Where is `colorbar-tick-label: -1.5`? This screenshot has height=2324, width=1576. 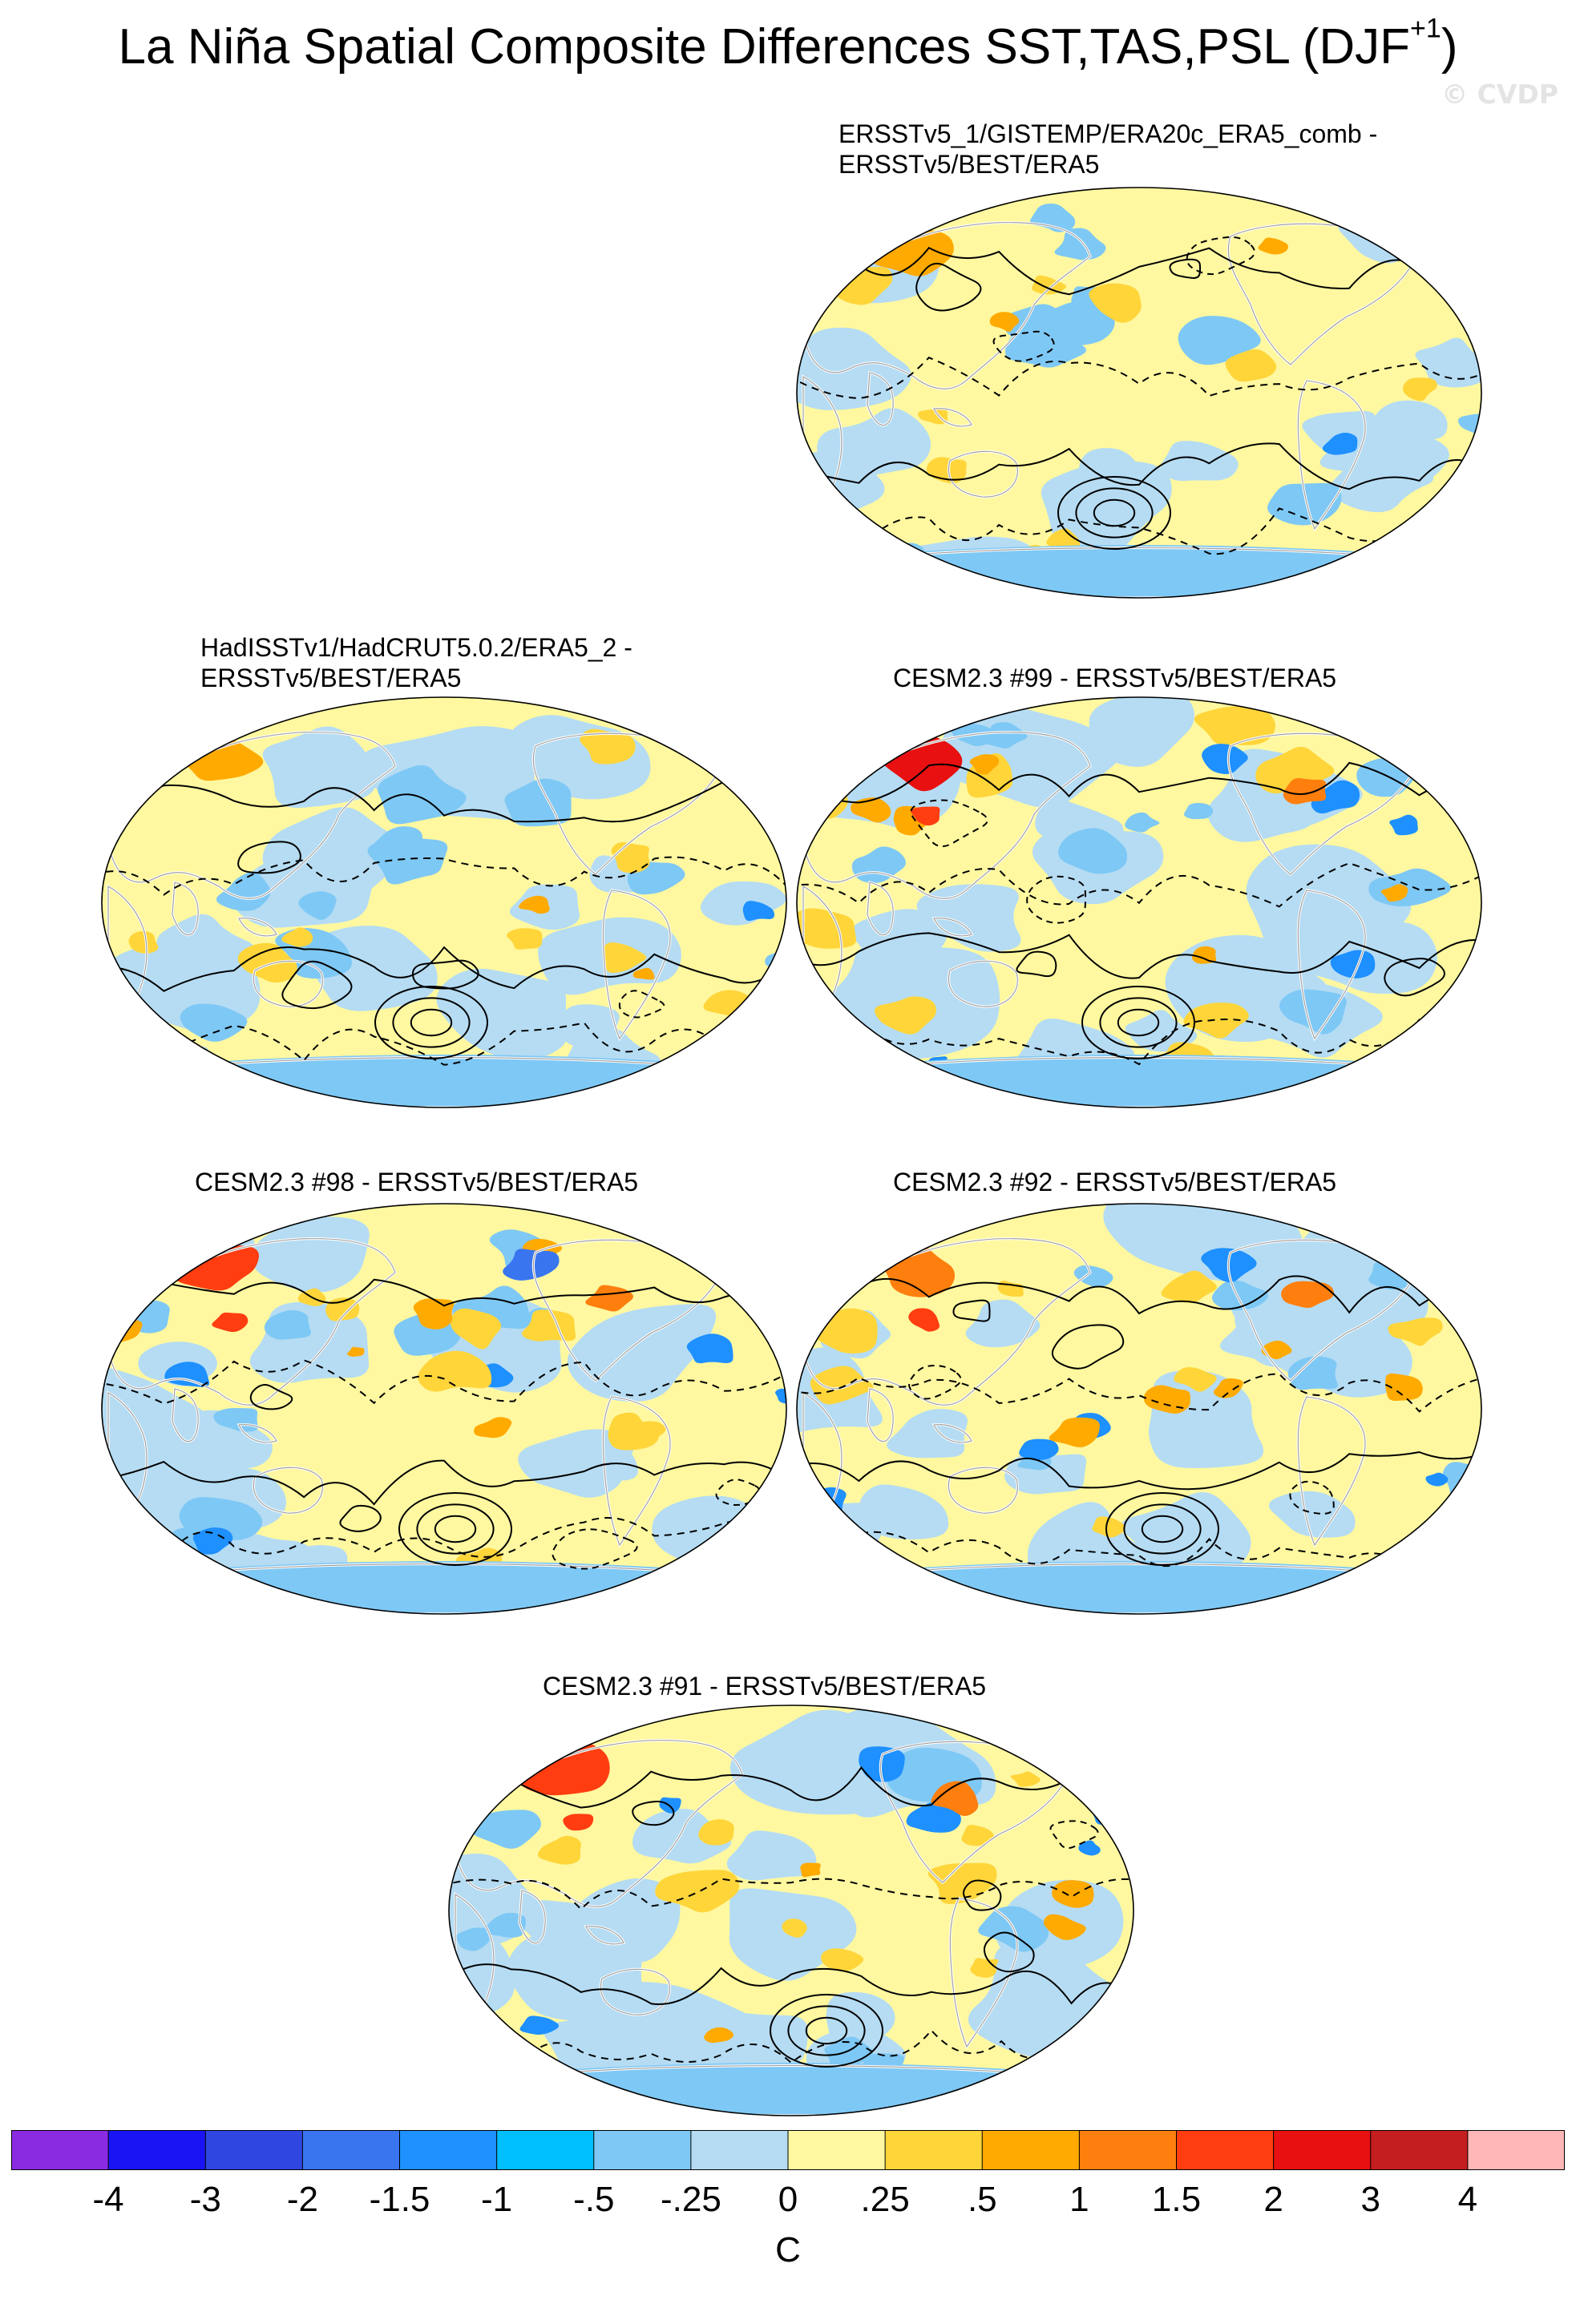
colorbar-tick-label: -1.5 is located at coordinates (399, 2199).